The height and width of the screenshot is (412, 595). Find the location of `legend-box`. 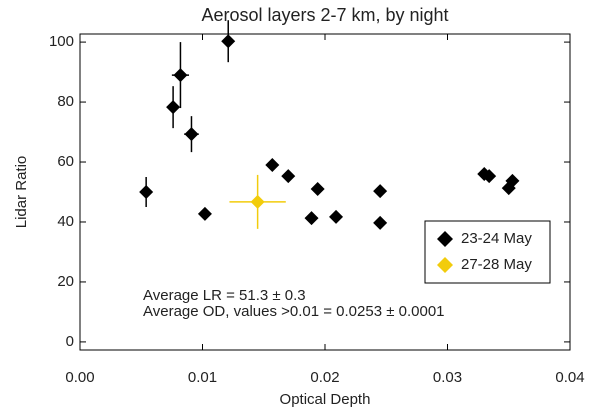

legend-box is located at coordinates (487, 252).